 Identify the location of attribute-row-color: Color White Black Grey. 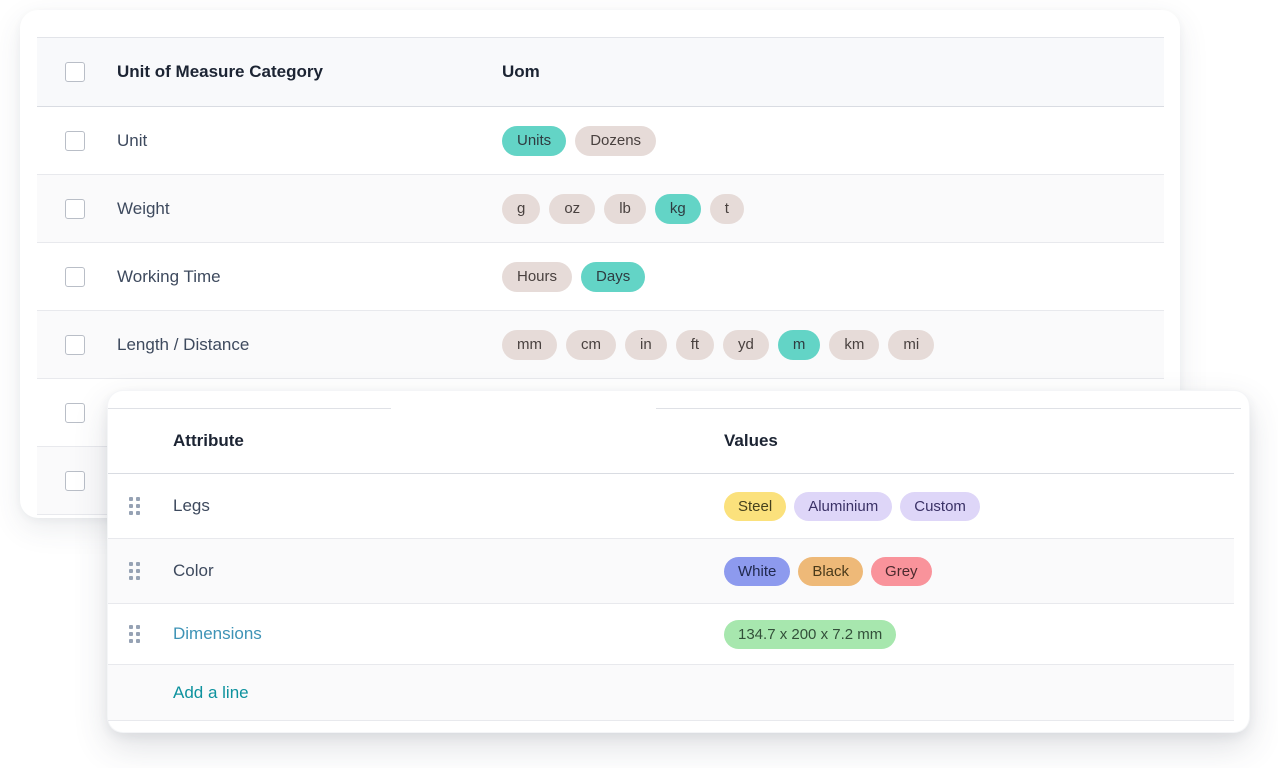
(671, 571).